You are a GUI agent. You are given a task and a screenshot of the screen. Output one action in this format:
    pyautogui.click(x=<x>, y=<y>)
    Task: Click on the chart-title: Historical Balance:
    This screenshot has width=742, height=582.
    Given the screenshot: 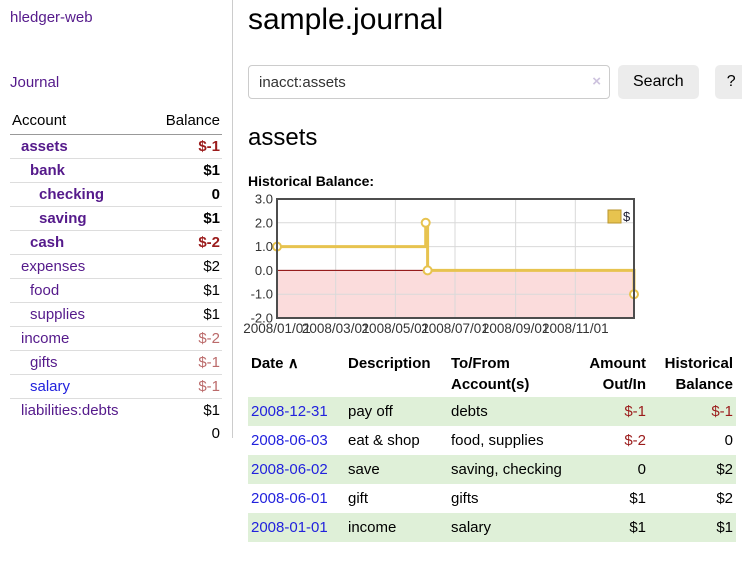 What is the action you would take?
    pyautogui.click(x=311, y=181)
    